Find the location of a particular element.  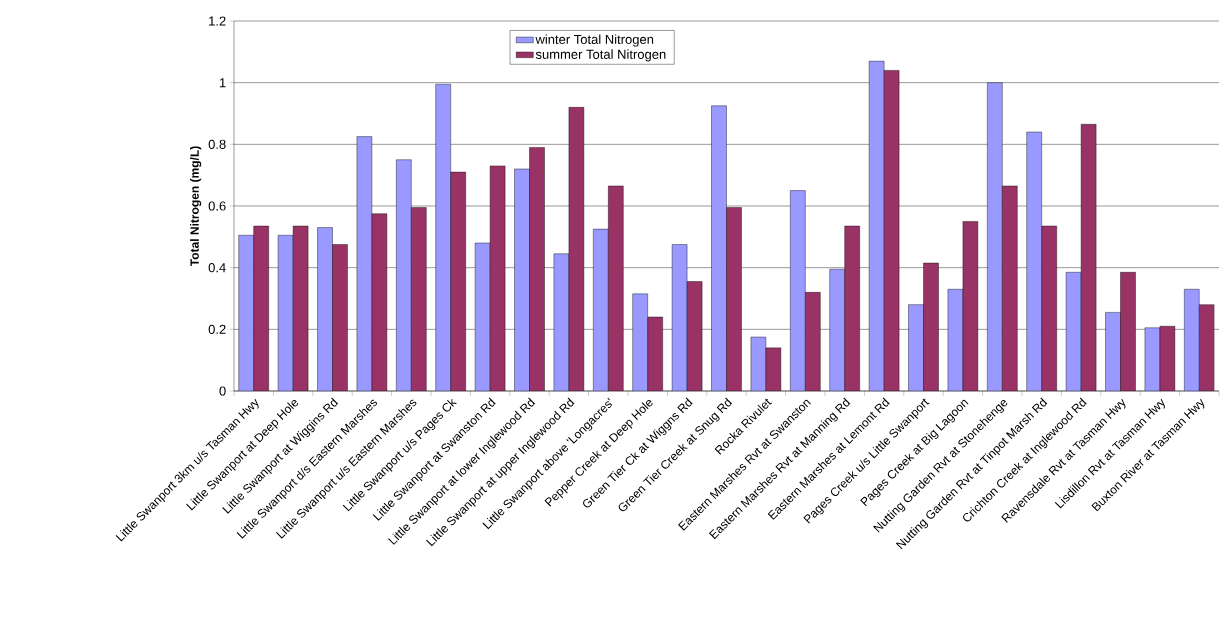

y-tick-label: 1 is located at coordinates (222, 83).